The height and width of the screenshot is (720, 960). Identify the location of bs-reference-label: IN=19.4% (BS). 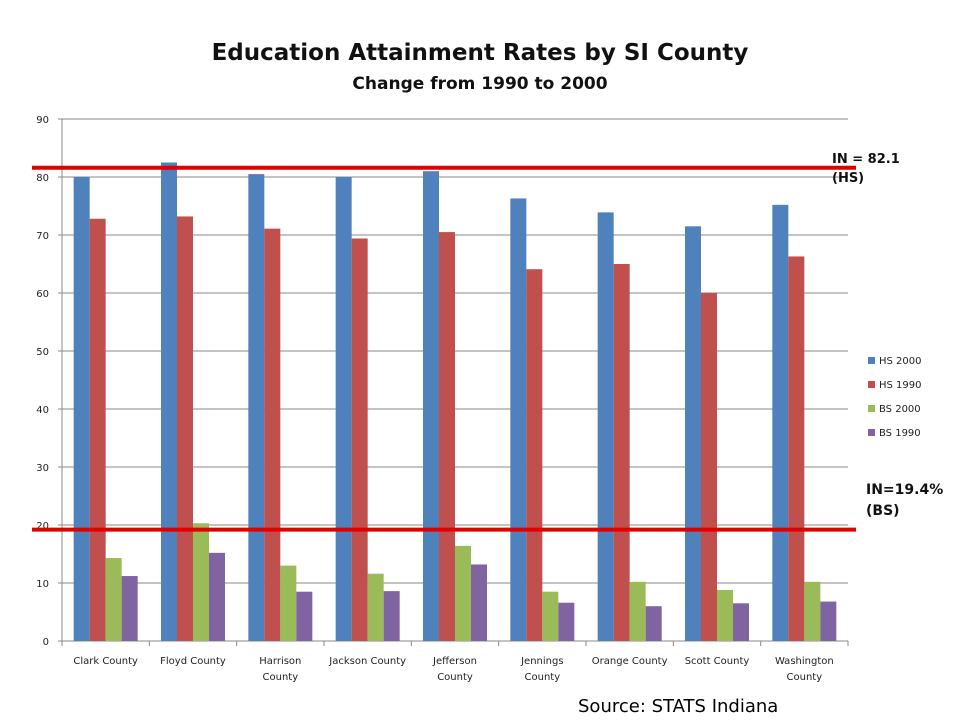
(904, 501).